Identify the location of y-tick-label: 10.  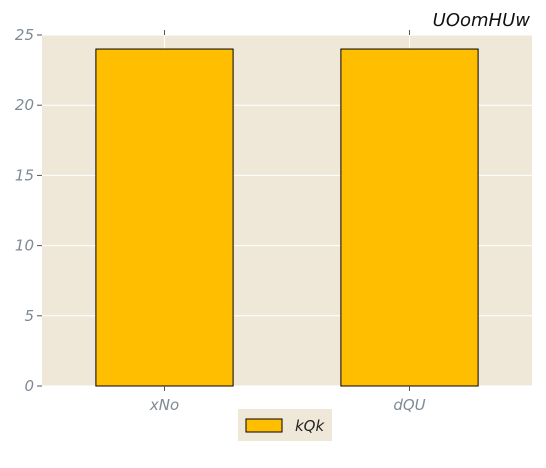
(24, 246).